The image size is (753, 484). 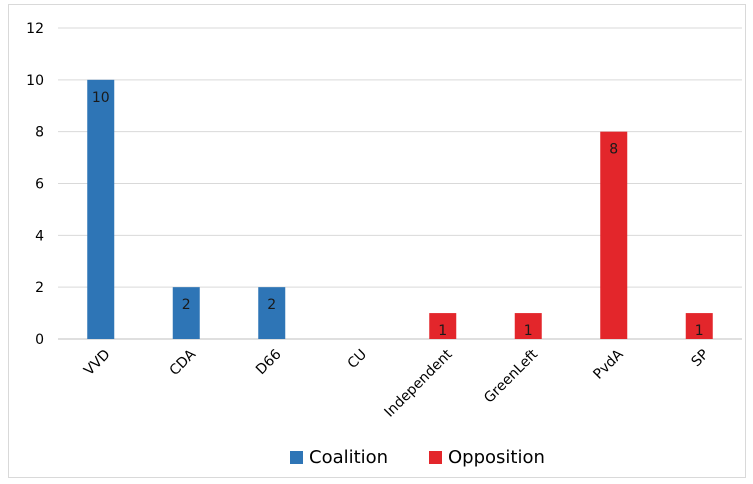 What do you see at coordinates (35, 81) in the screenshot?
I see `y-tick-label: 10` at bounding box center [35, 81].